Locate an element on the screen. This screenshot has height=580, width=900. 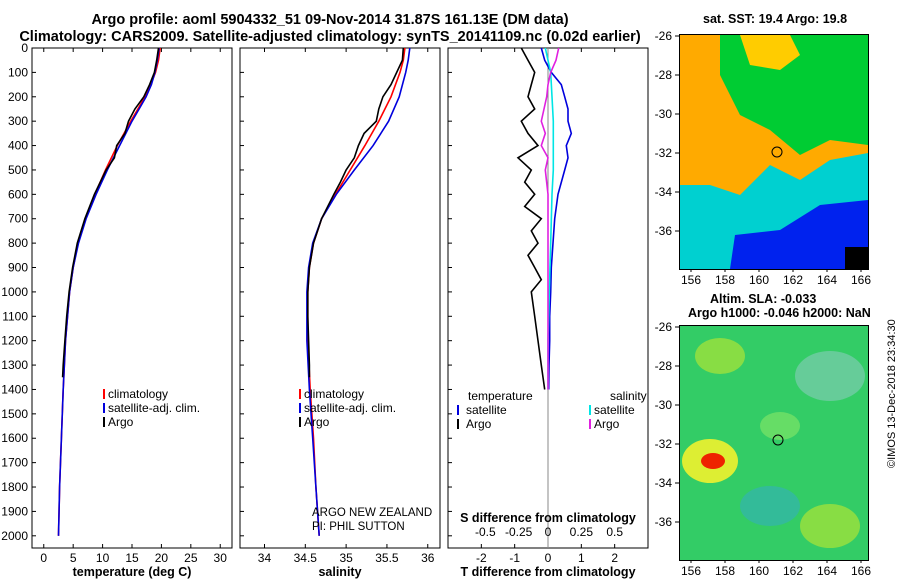
temperature-legend-label: Argo is located at coordinates (121, 422).